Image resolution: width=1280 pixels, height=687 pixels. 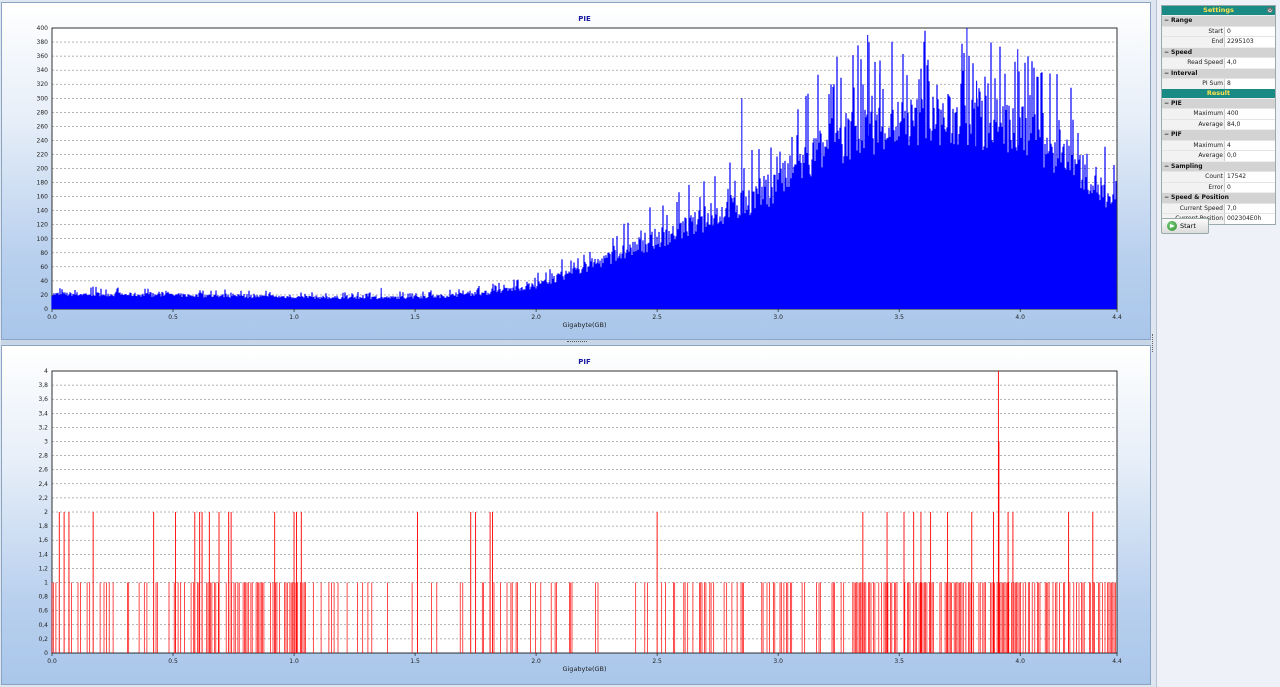 What do you see at coordinates (583, 617) in the screenshot?
I see `pif-sample-bars` at bounding box center [583, 617].